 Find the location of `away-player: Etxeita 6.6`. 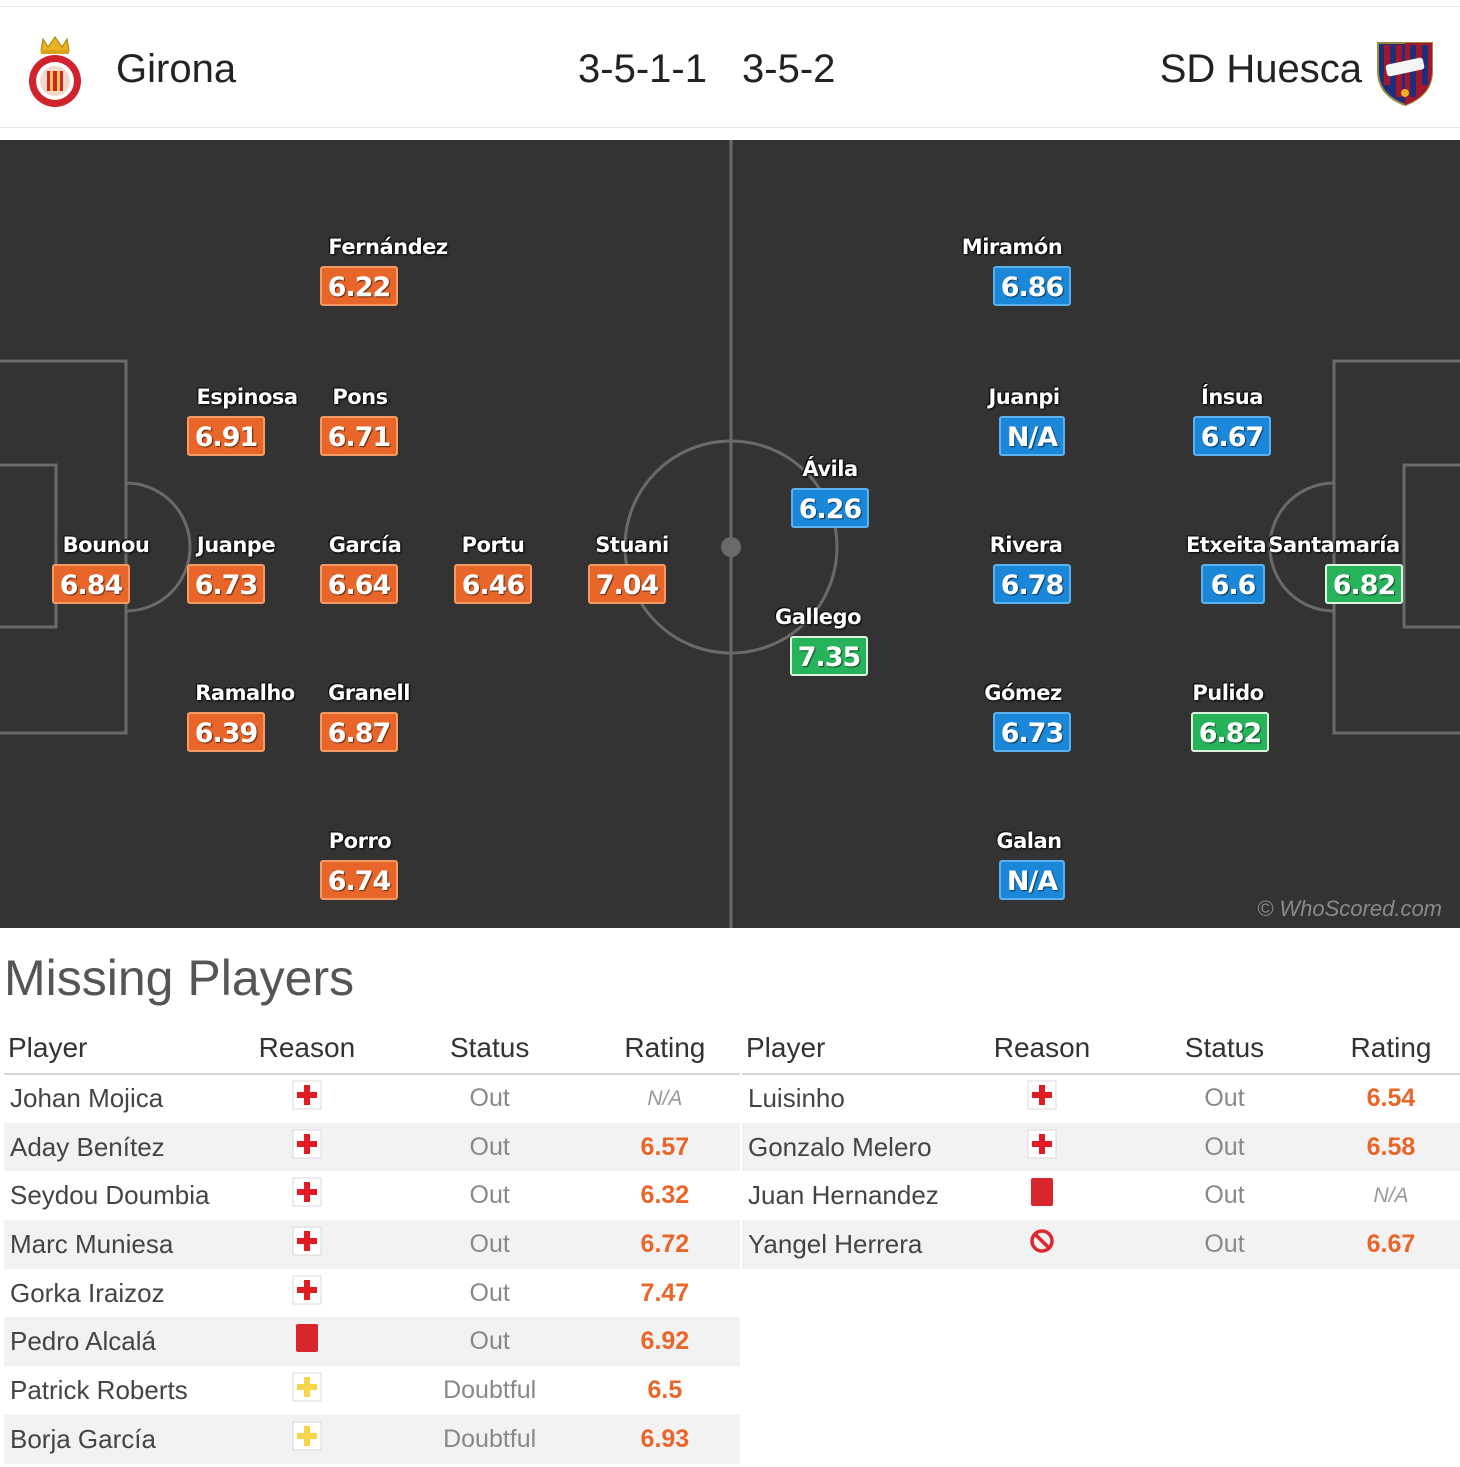

away-player: Etxeita 6.6 is located at coordinates (1226, 568).